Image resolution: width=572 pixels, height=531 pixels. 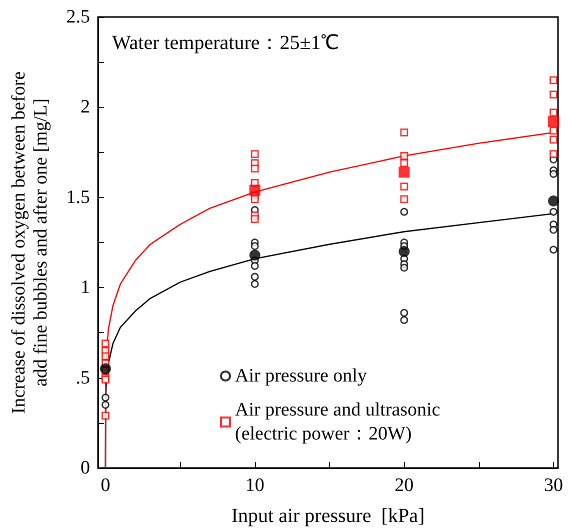 I want to click on x-tick-label: 10, so click(x=254, y=485).